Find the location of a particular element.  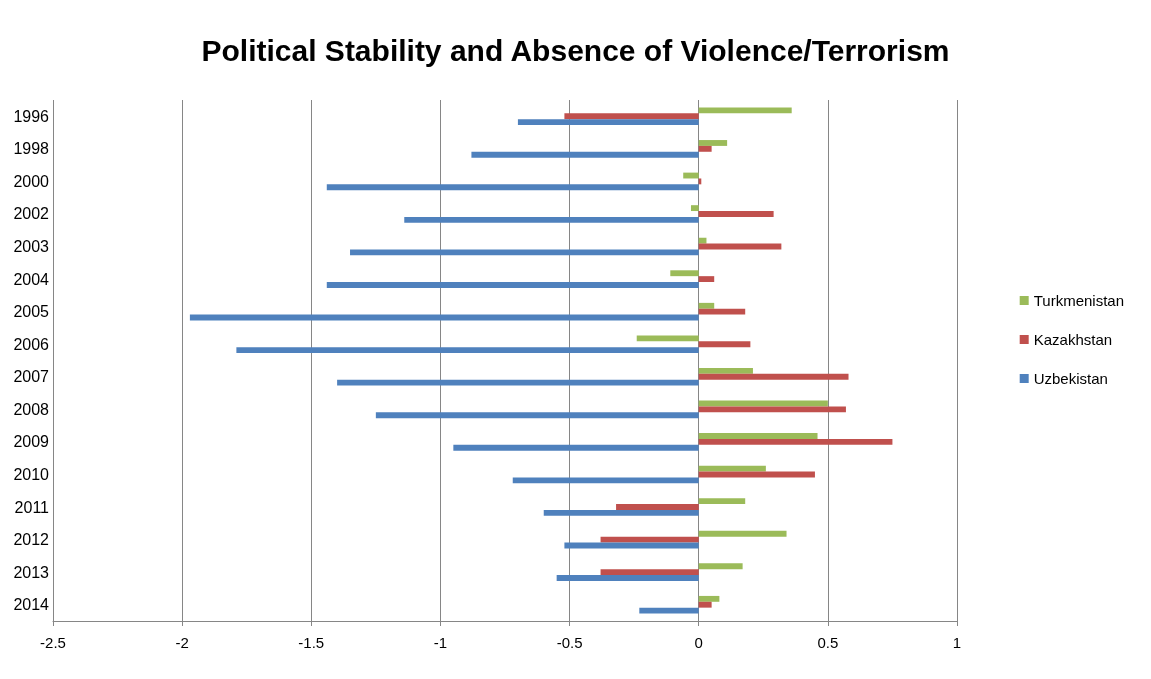

legend-label: Turkmenistan is located at coordinates (1078, 300).